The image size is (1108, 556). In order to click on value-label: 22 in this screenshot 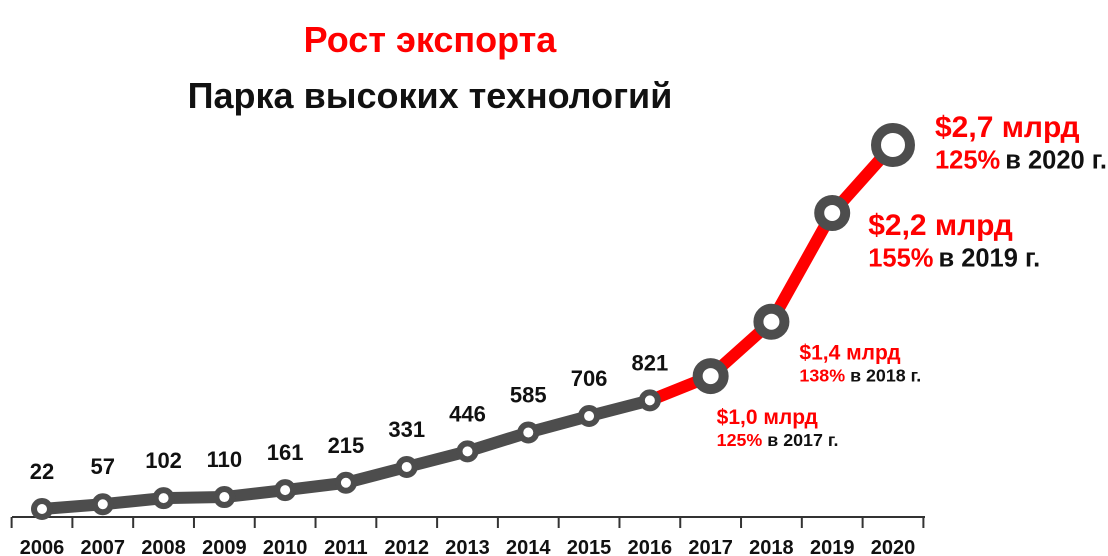, I will do `click(42, 471)`.